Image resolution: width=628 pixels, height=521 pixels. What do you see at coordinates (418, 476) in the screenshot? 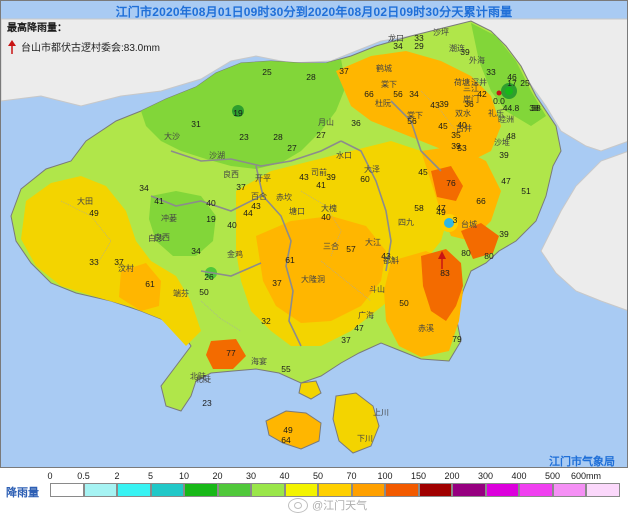
I see `legend-tick-label: 150` at bounding box center [418, 476].